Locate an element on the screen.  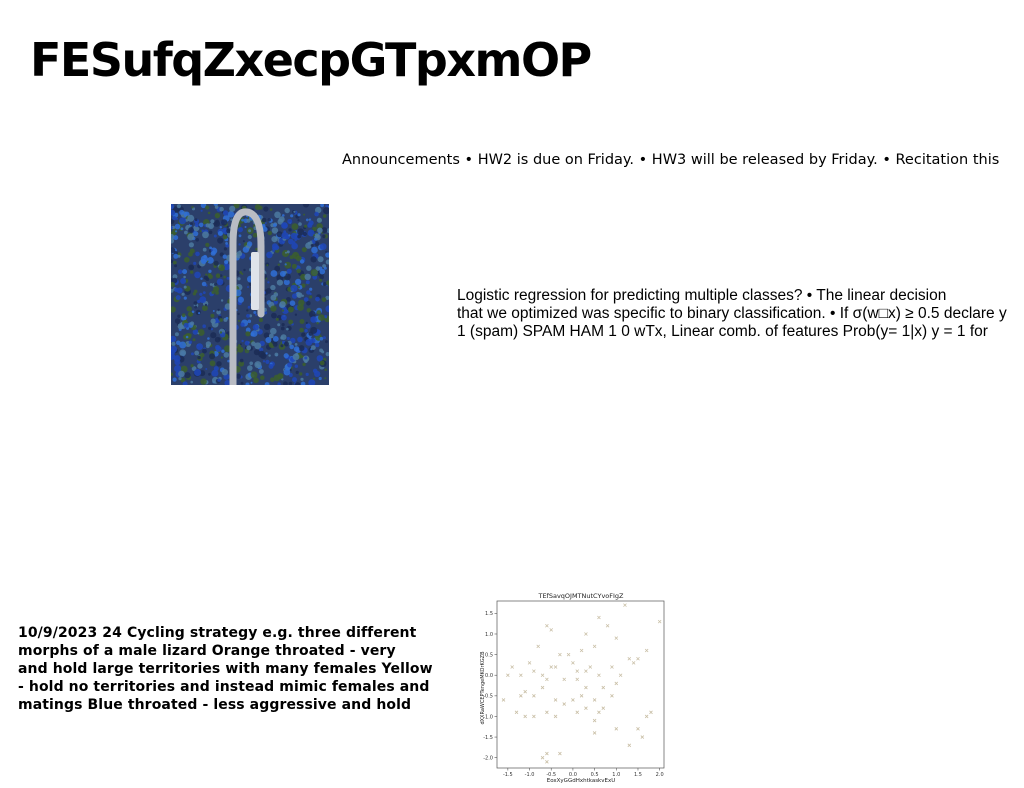
y-tick-label: -2.0 is located at coordinates (488, 758).